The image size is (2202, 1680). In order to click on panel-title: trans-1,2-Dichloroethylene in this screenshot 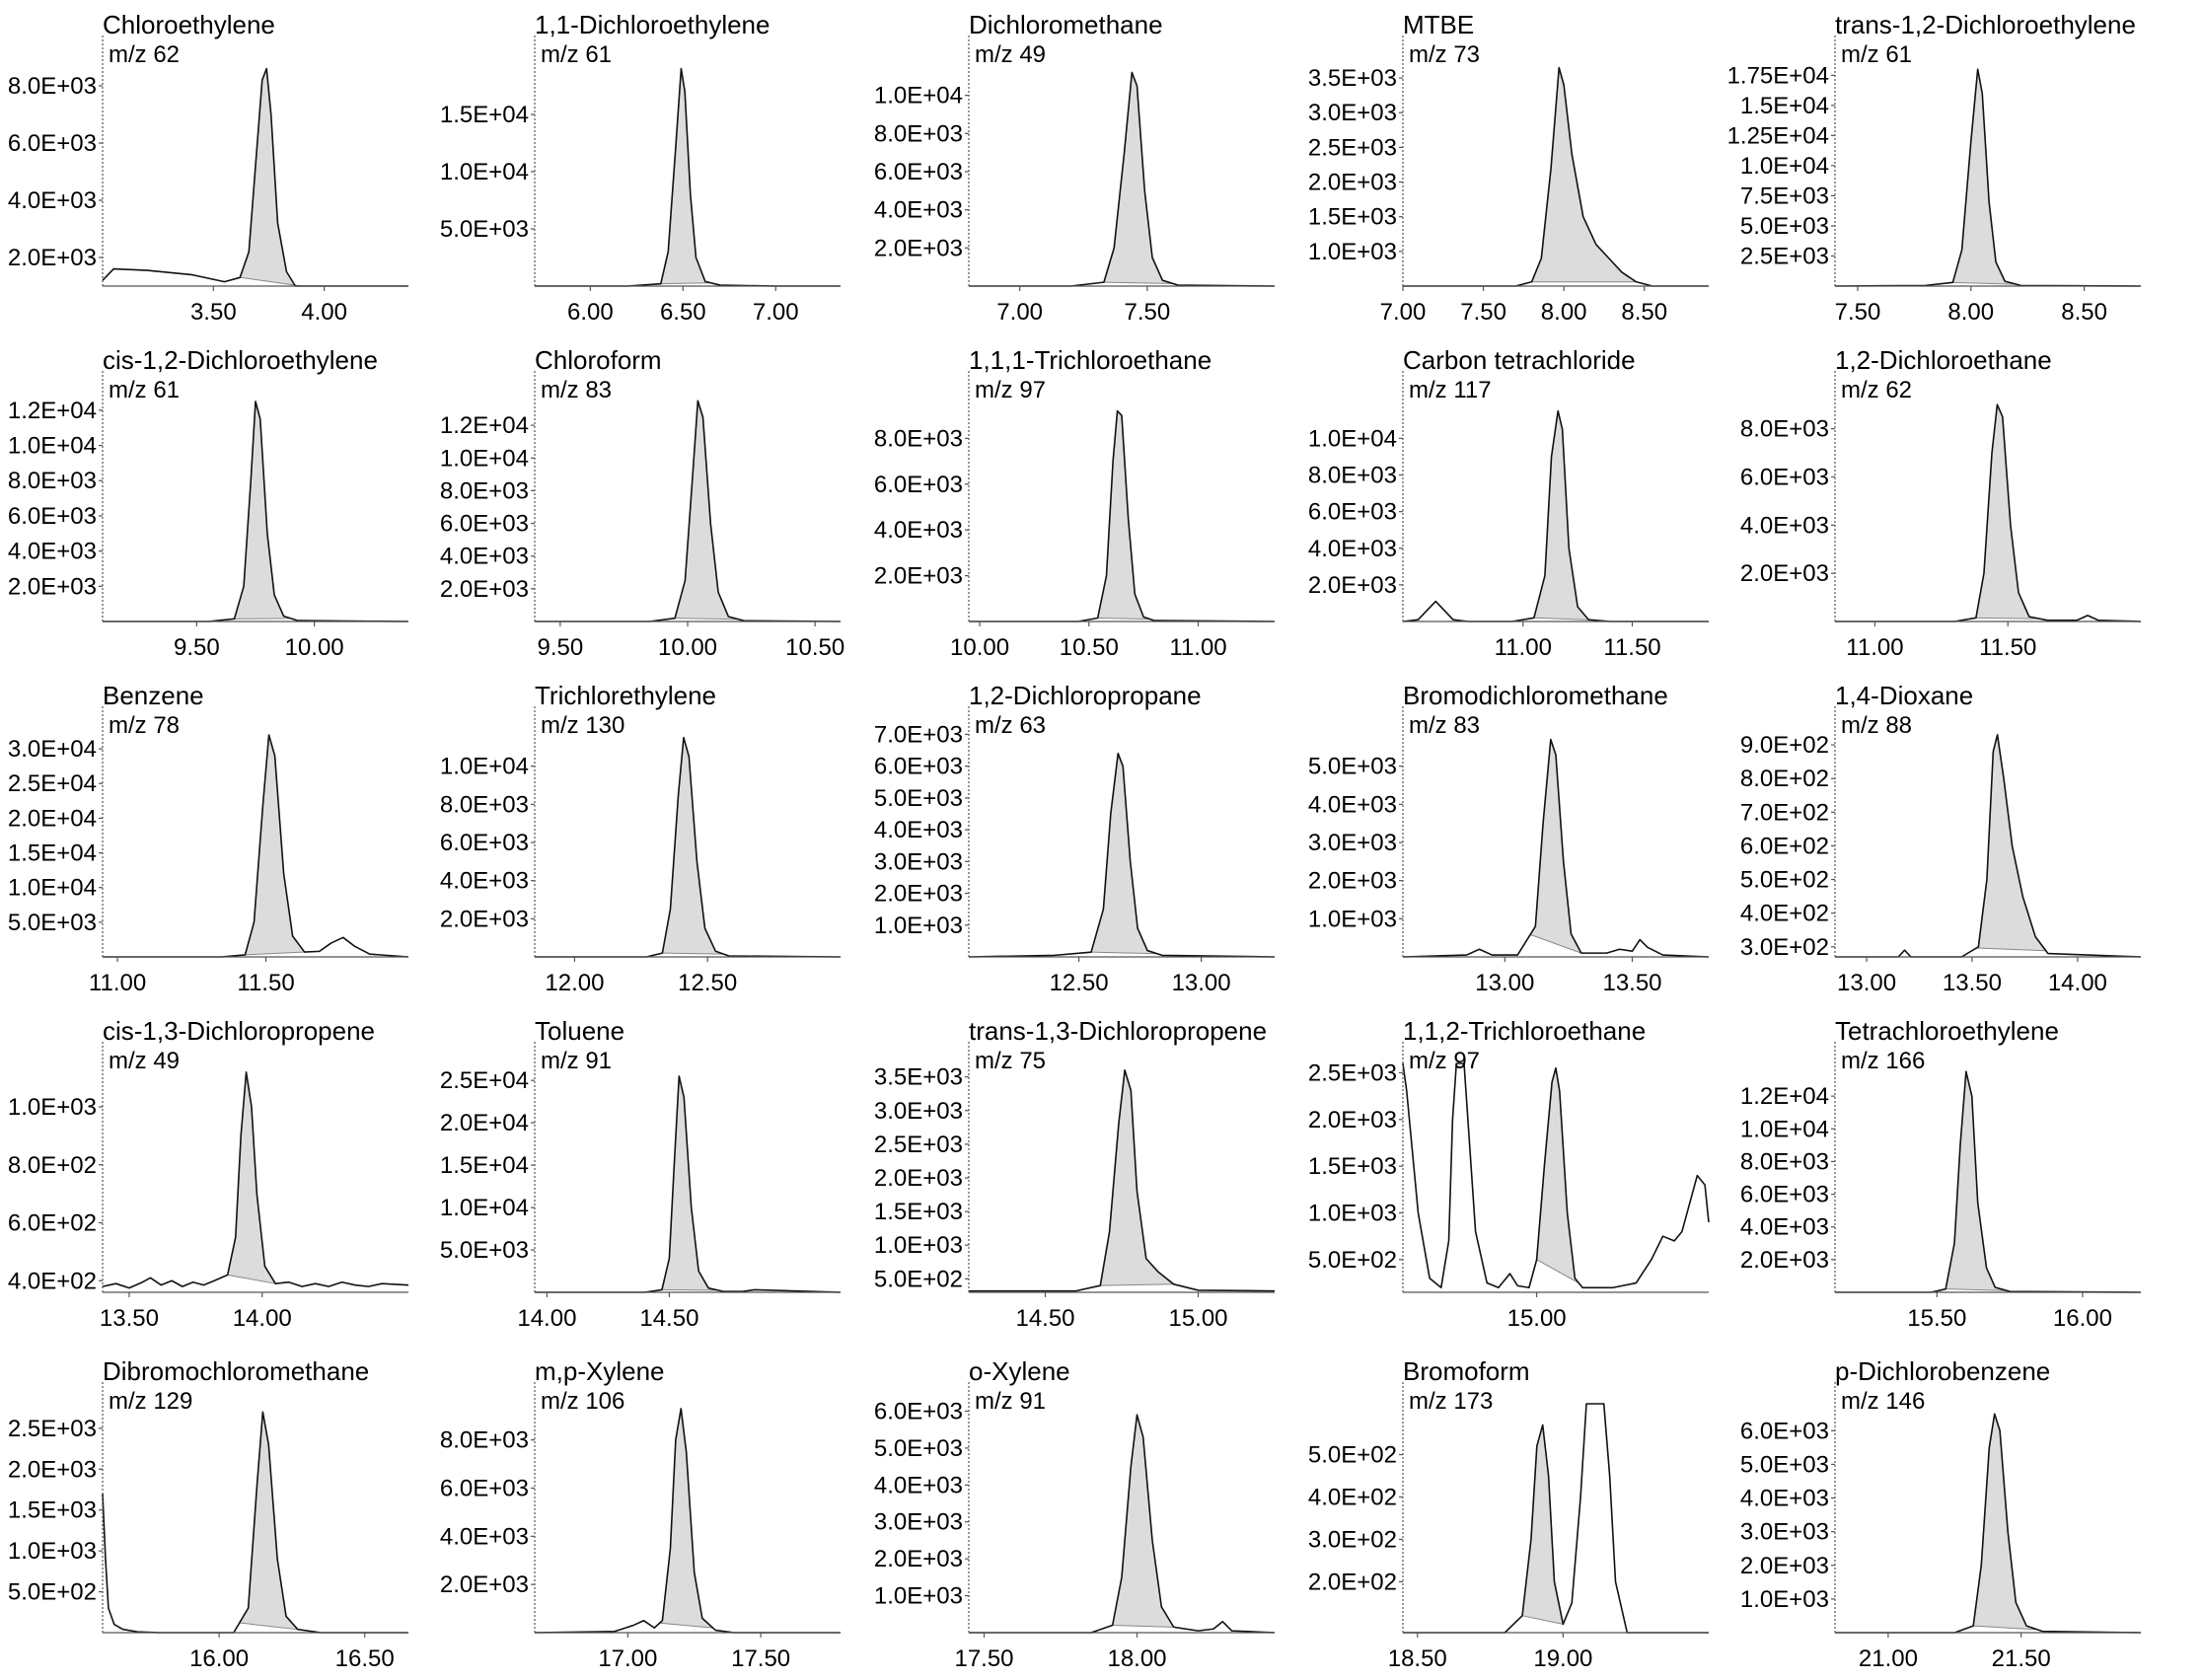, I will do `click(1986, 25)`.